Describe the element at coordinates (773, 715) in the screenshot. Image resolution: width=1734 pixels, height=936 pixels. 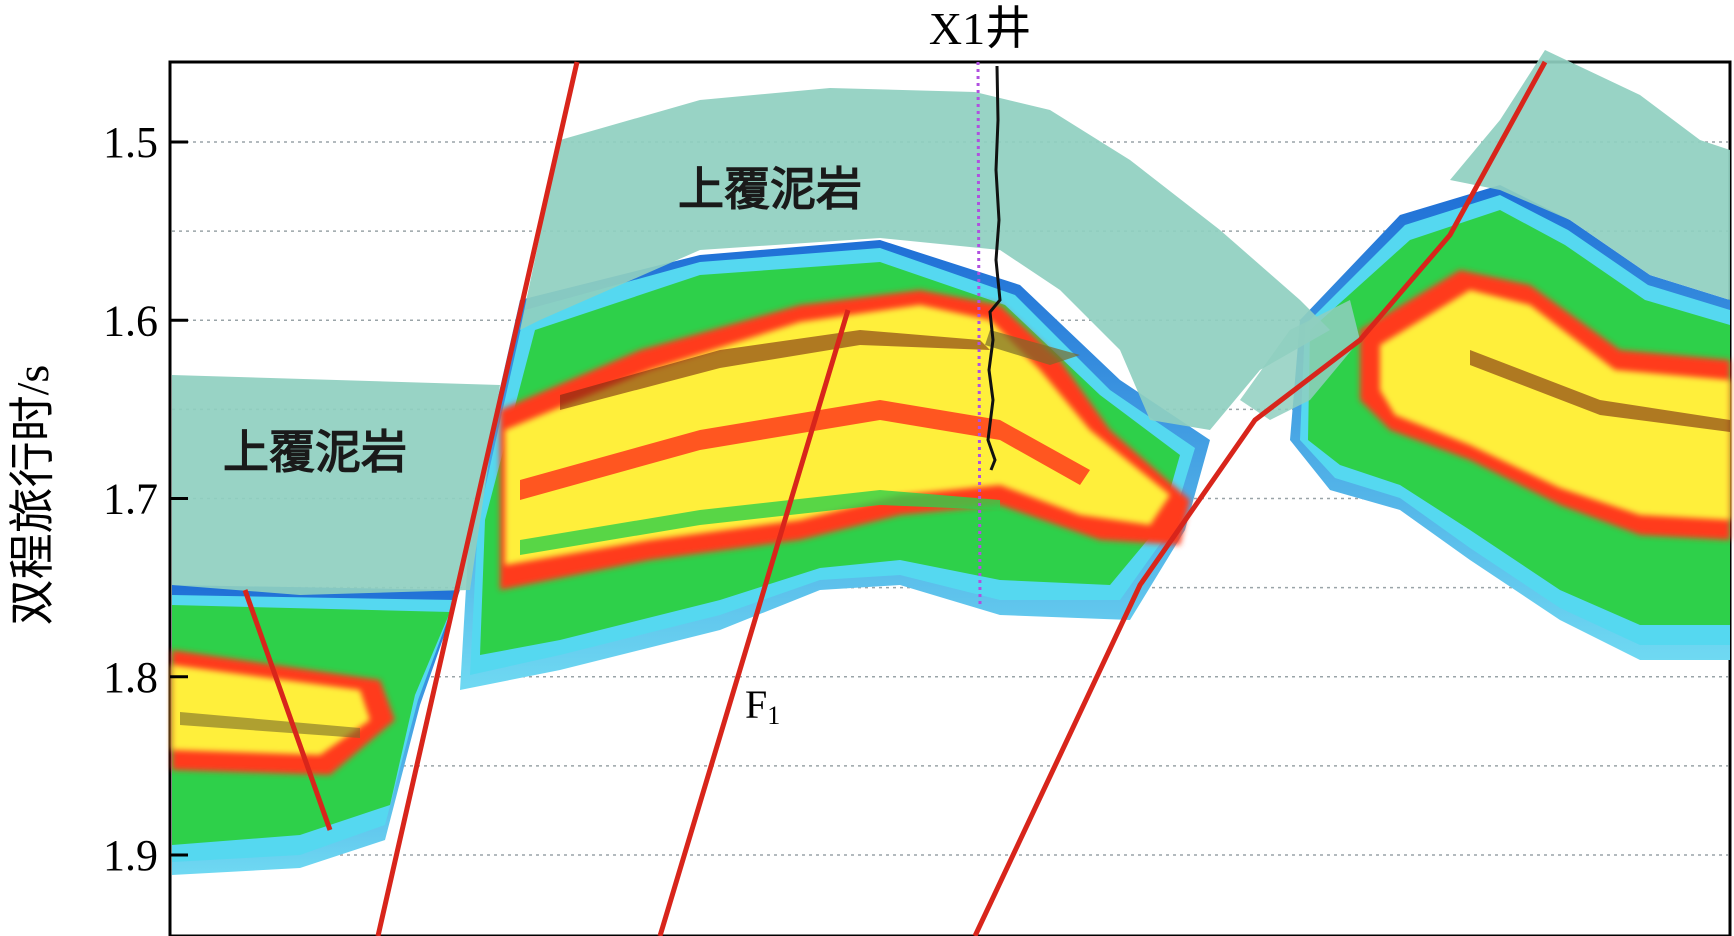
I see `fault-label-sub: 1` at that location.